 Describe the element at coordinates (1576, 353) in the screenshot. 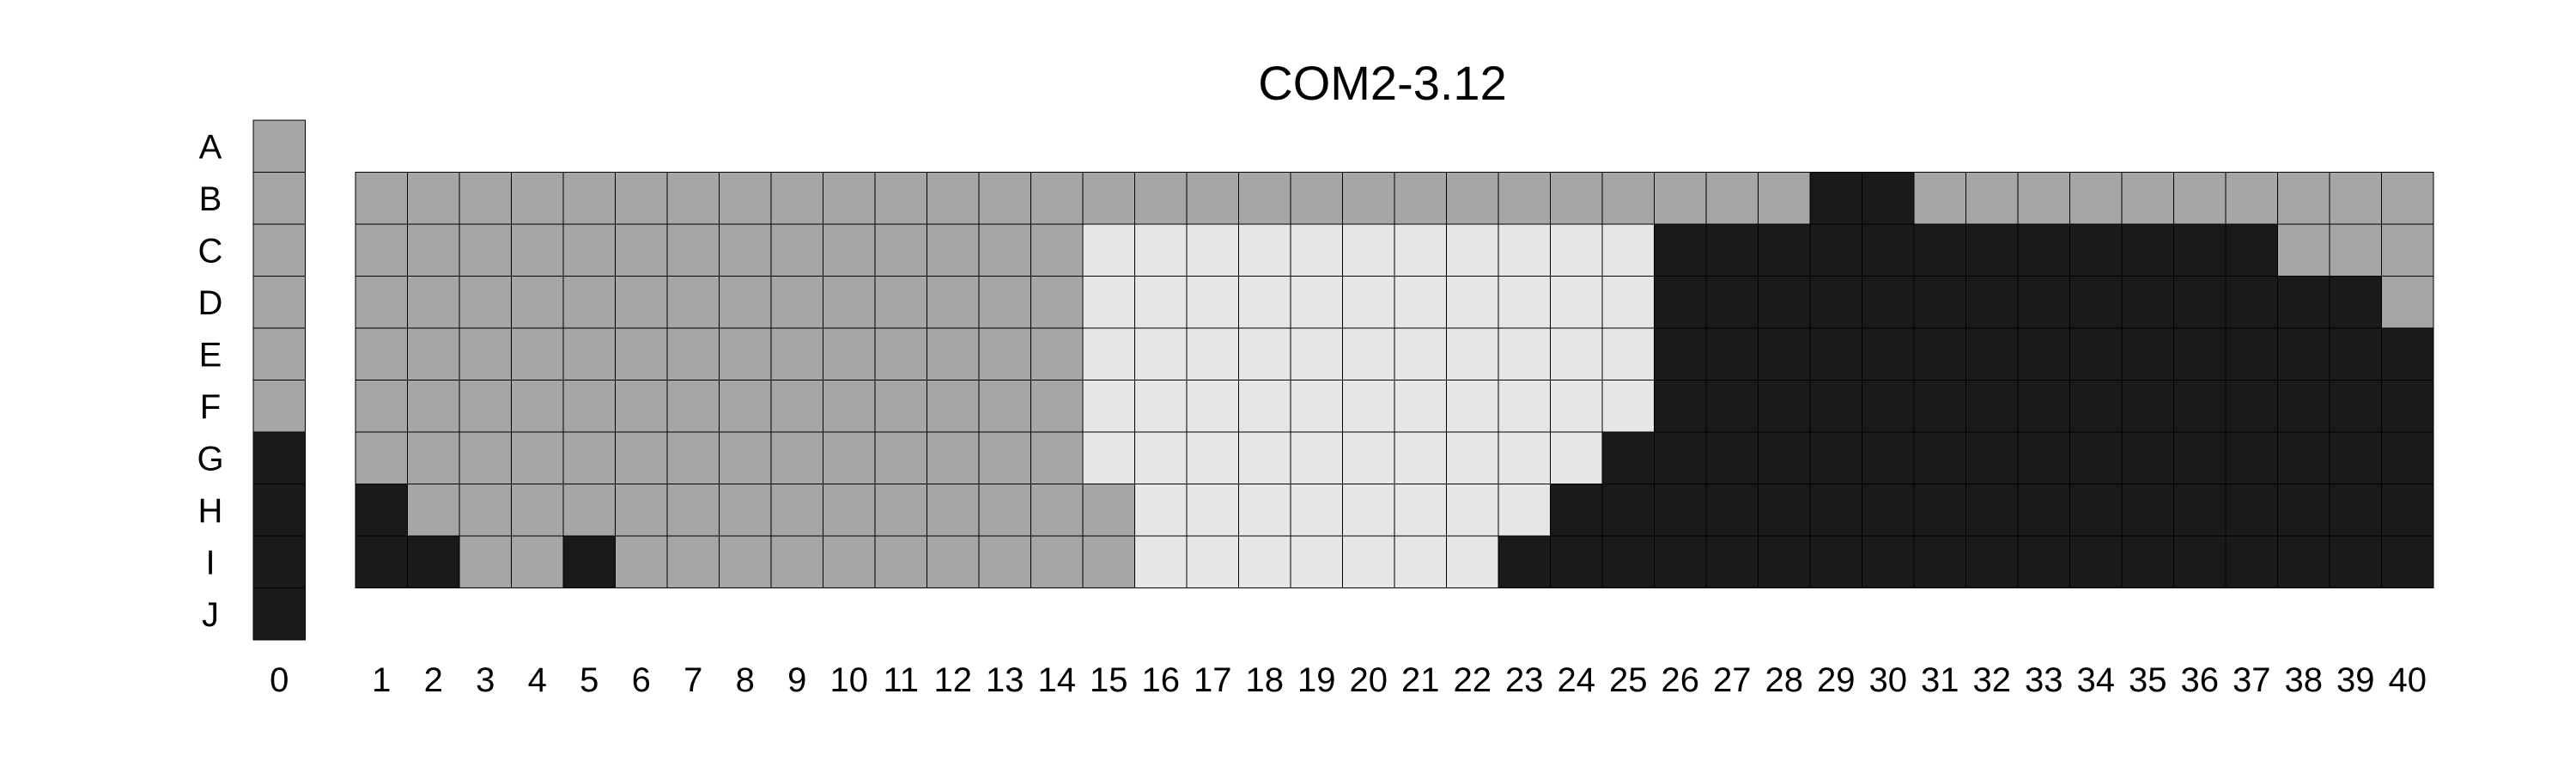

I see `cell-24-e` at that location.